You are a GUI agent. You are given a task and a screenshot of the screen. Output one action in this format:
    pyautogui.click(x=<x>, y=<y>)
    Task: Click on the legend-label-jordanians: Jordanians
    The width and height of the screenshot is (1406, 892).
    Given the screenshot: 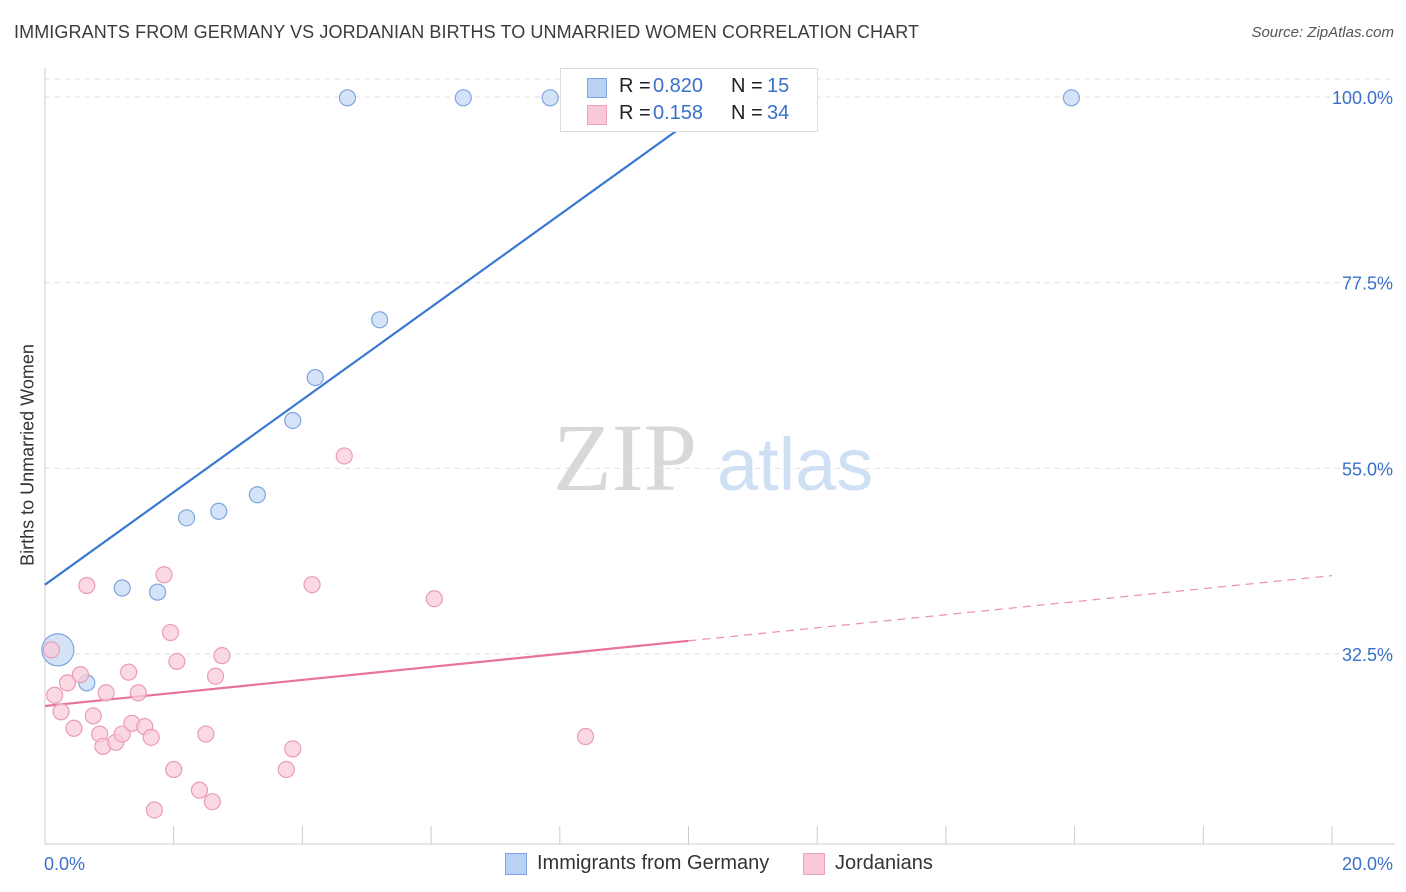 What is the action you would take?
    pyautogui.click(x=884, y=863)
    